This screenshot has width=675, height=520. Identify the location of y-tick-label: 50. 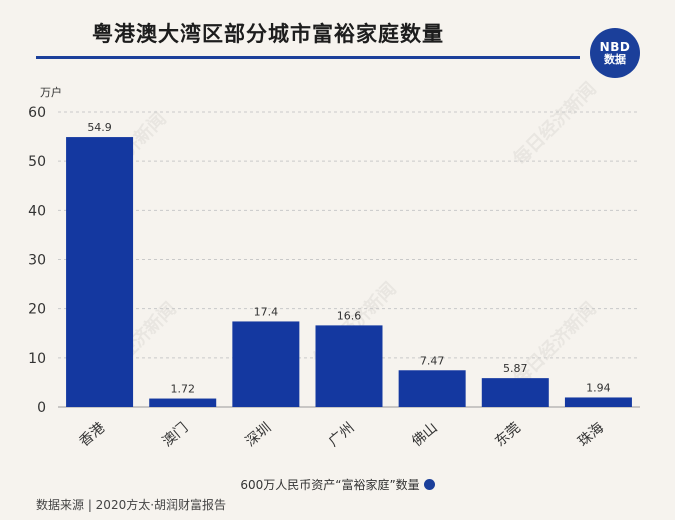
(37, 162).